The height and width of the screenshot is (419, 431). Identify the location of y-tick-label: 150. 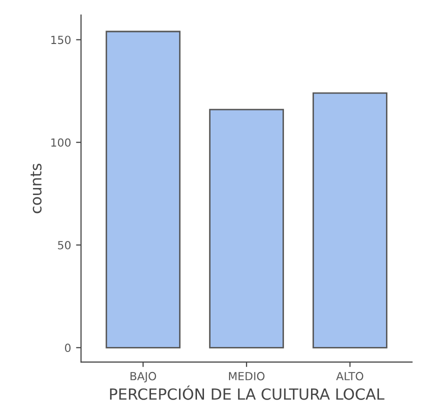
(61, 40).